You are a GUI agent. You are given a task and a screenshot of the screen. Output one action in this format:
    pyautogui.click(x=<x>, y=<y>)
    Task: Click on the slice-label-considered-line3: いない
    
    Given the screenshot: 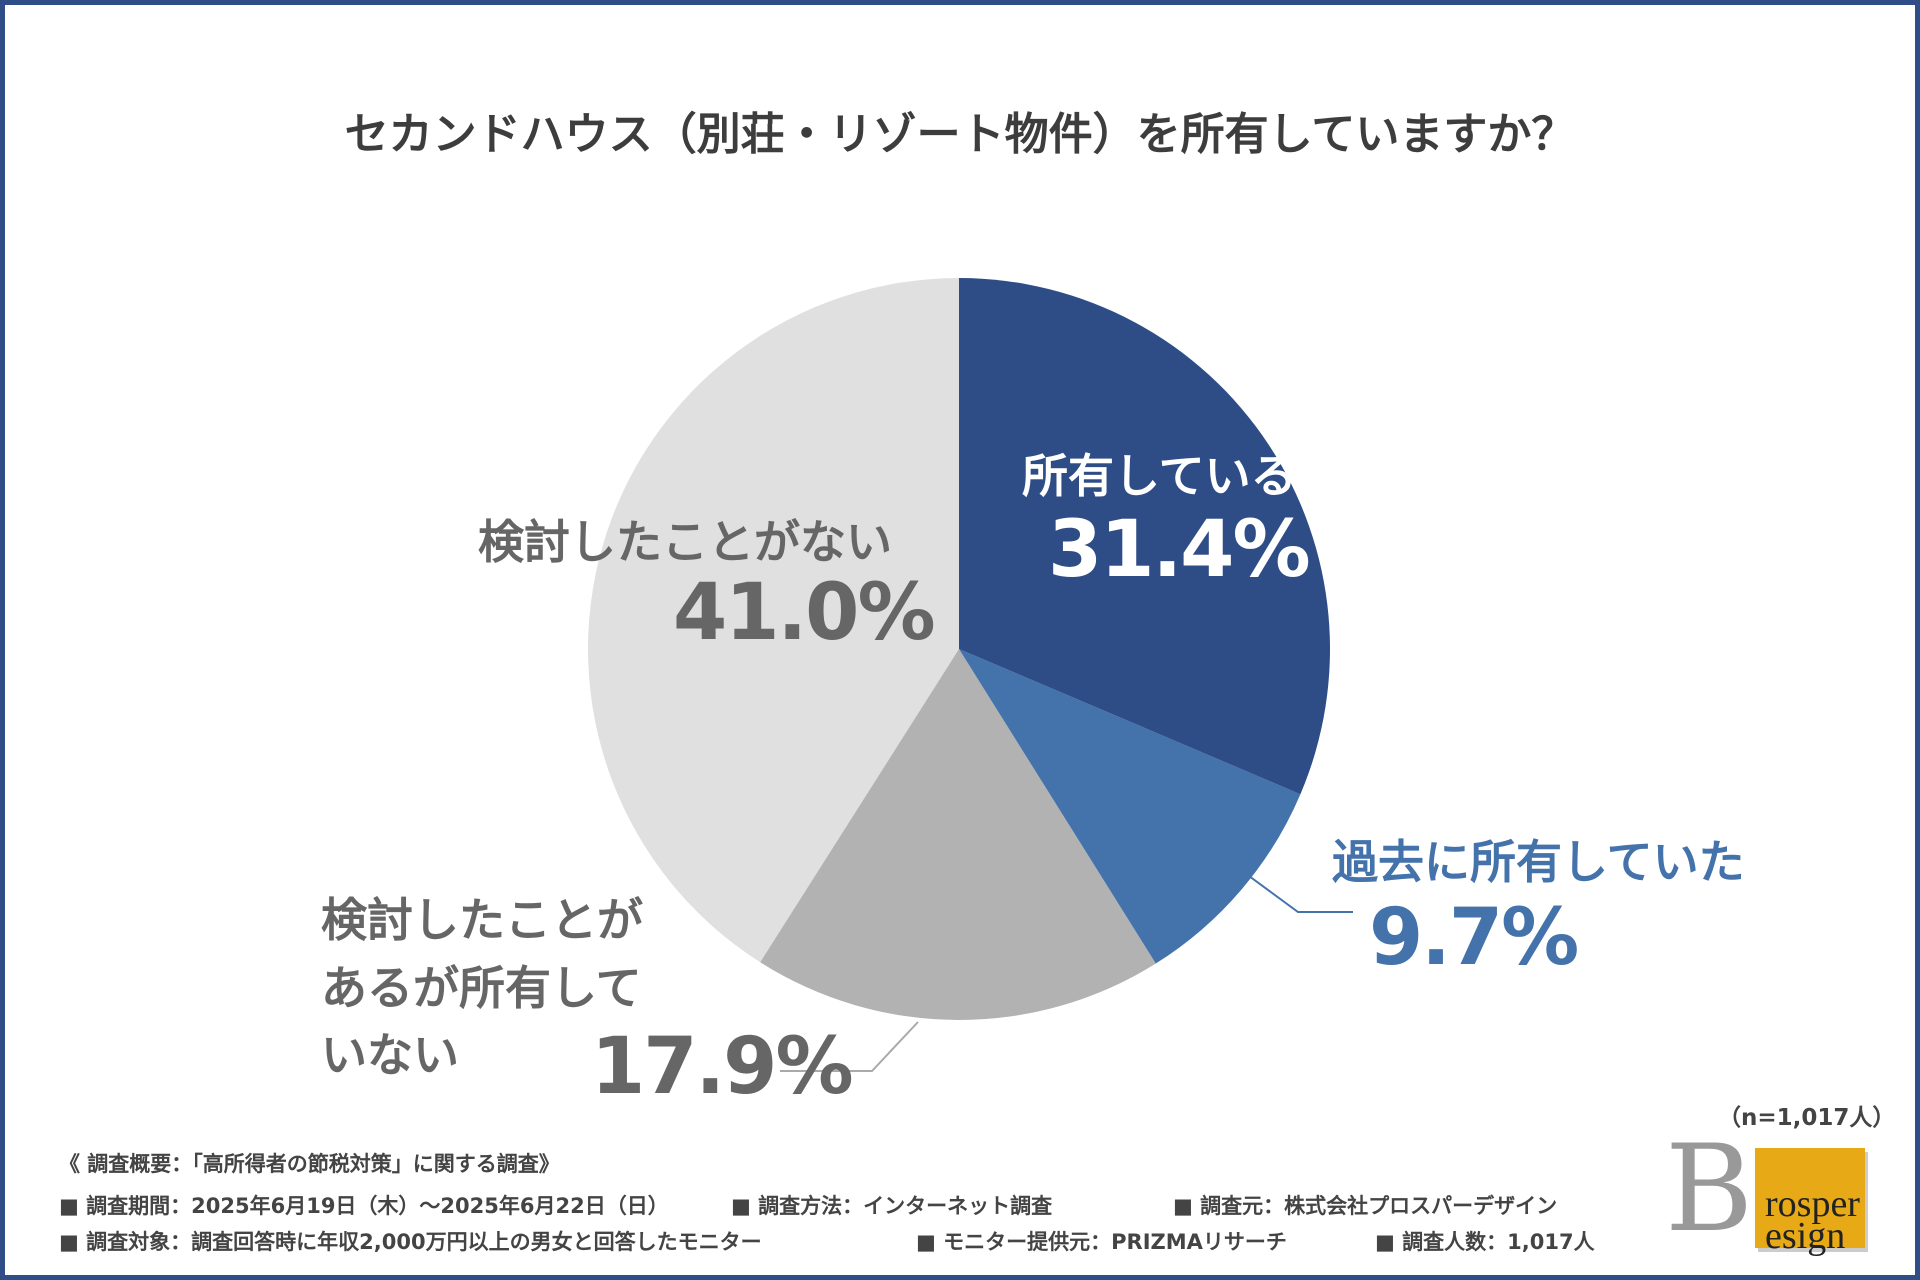 What is the action you would take?
    pyautogui.click(x=390, y=1055)
    